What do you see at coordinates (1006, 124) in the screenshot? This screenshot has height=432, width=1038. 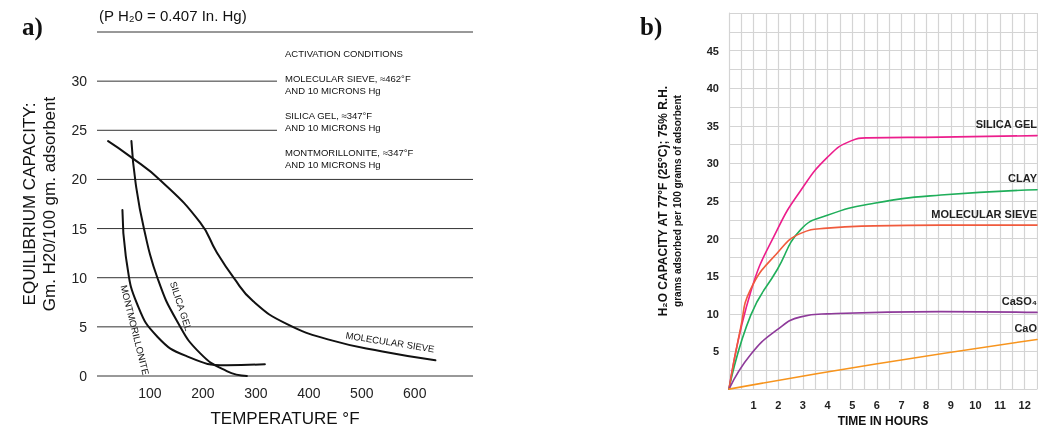 I see `series-label: SILICA GEL` at bounding box center [1006, 124].